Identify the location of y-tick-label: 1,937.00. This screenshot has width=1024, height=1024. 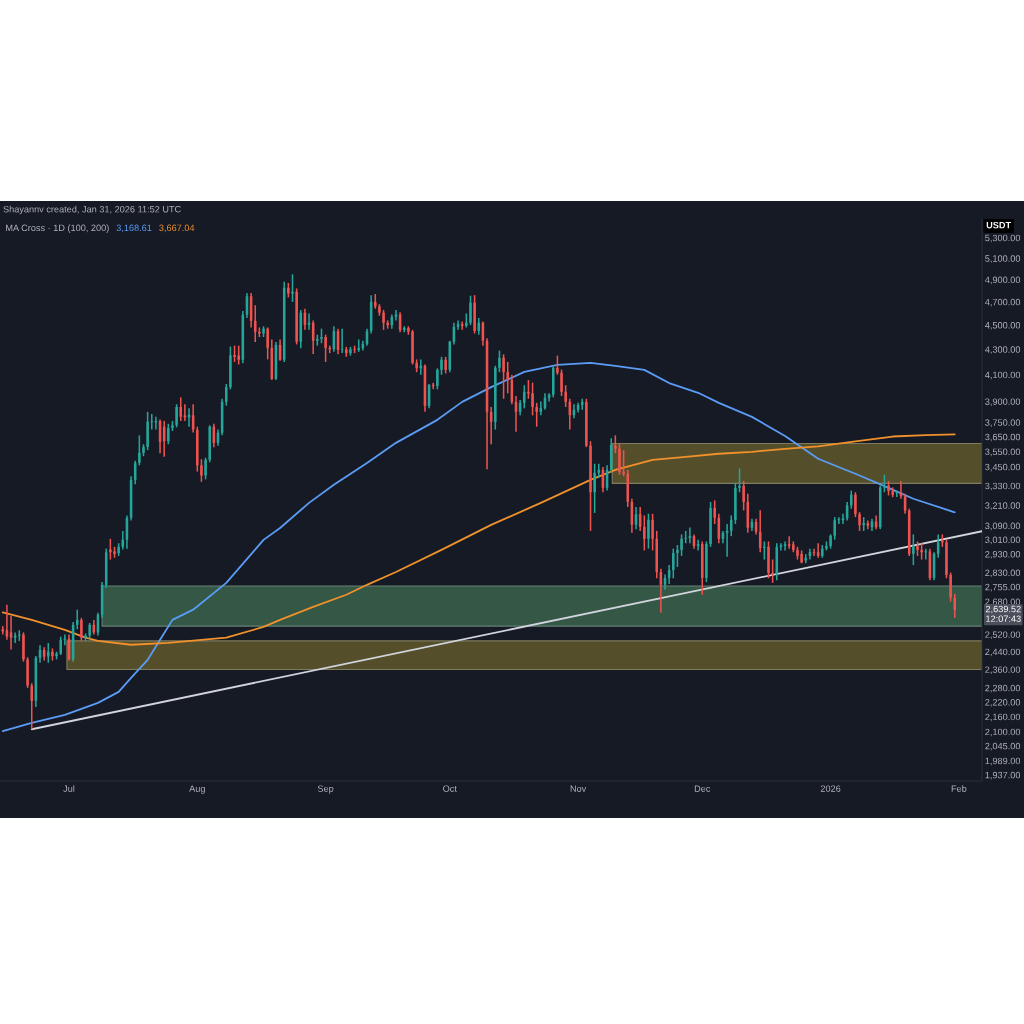
(1003, 775).